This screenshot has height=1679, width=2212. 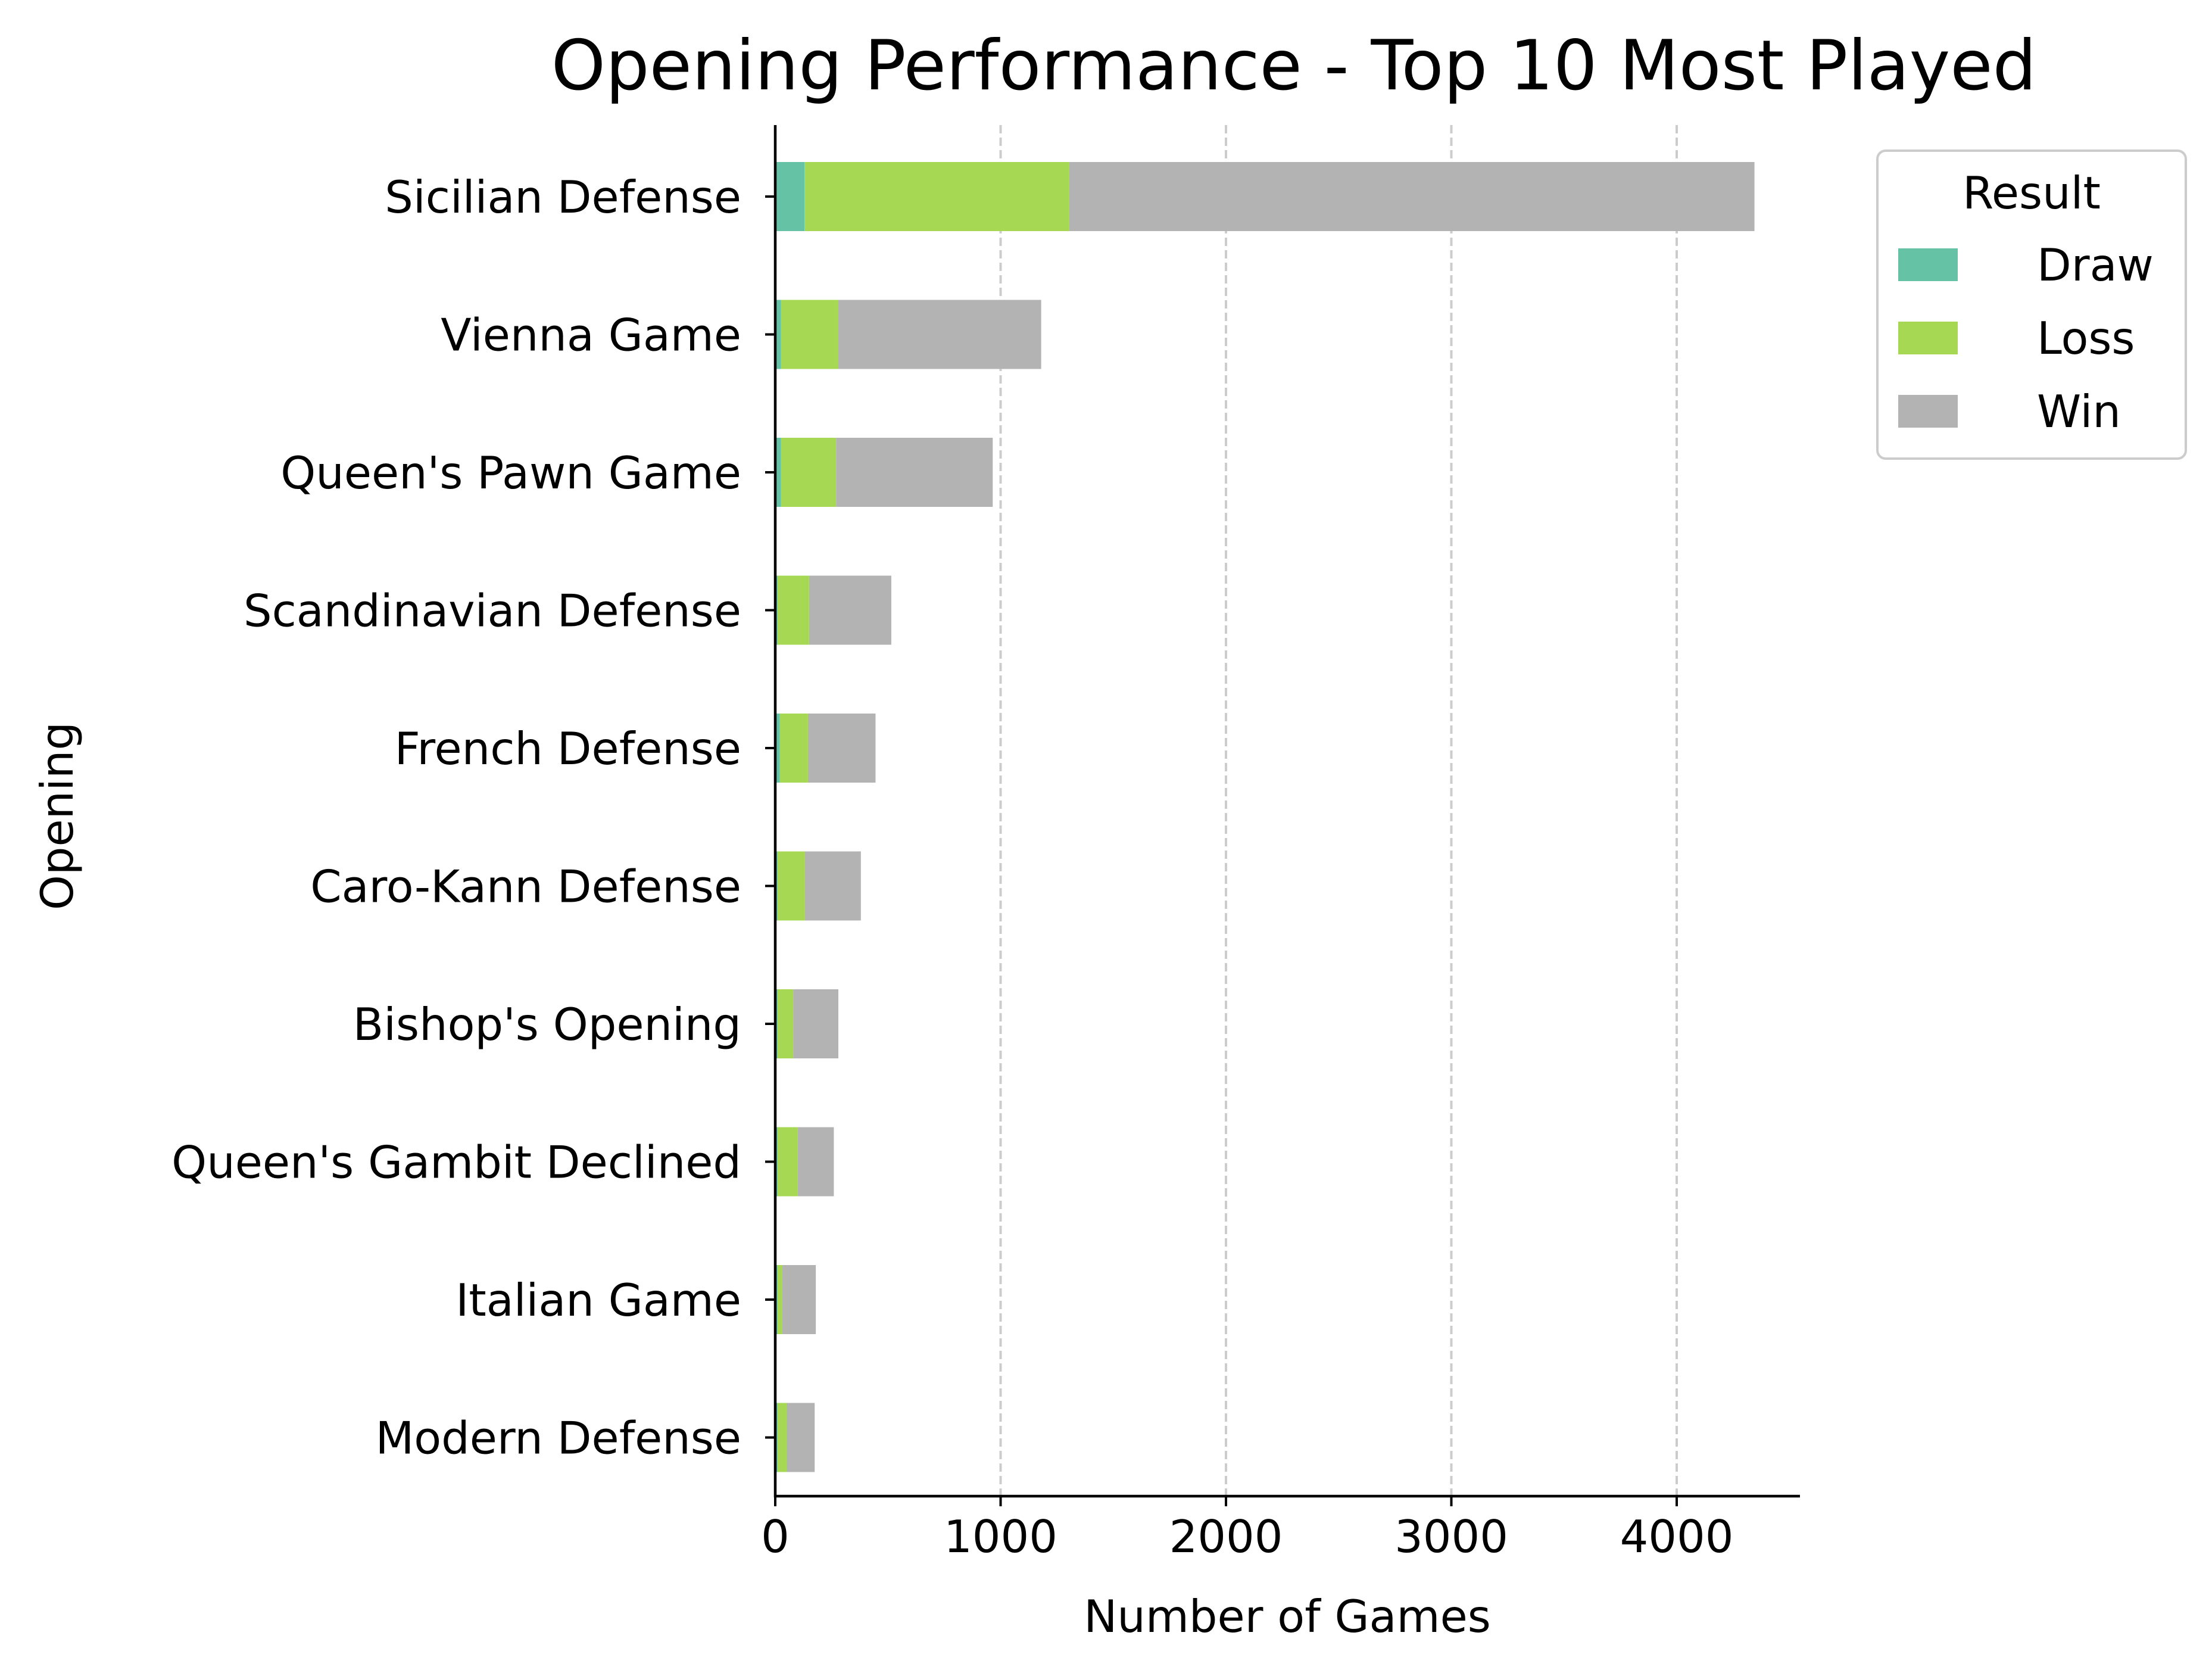 What do you see at coordinates (57, 816) in the screenshot?
I see `y-axis-label: Opening` at bounding box center [57, 816].